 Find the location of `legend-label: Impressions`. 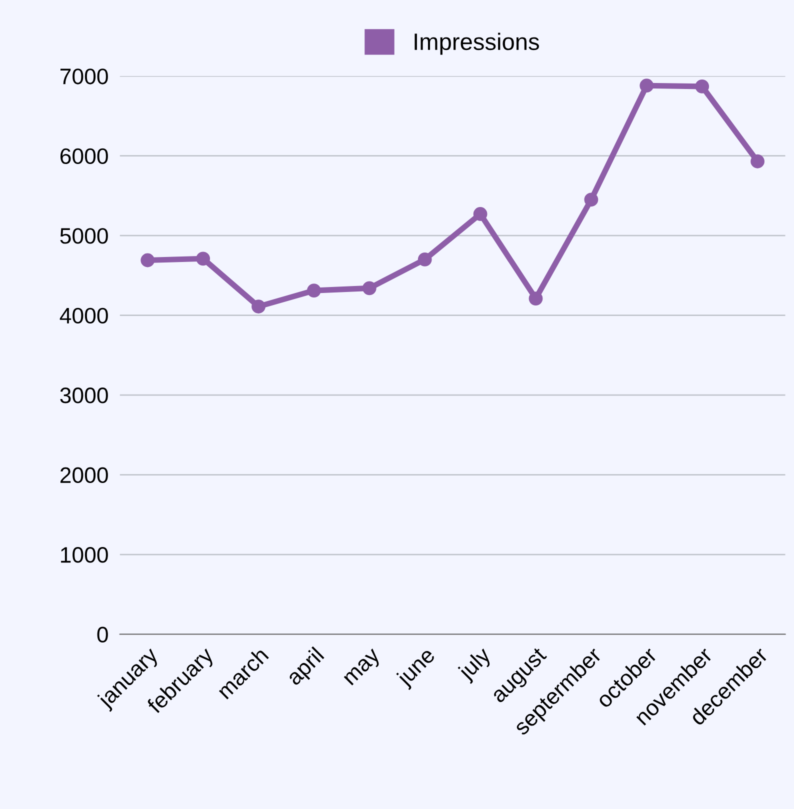

legend-label: Impressions is located at coordinates (476, 43).